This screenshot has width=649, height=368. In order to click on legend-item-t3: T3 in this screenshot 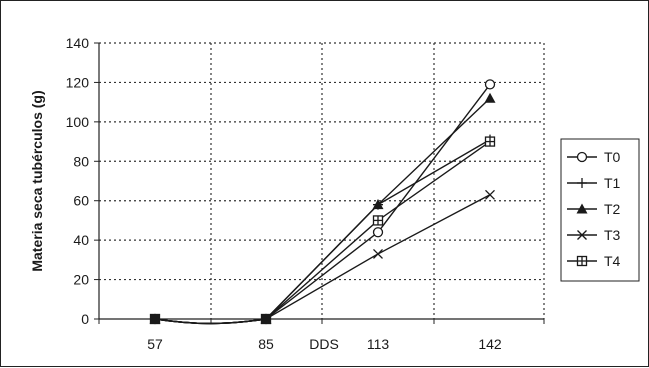, I will do `click(594, 235)`.